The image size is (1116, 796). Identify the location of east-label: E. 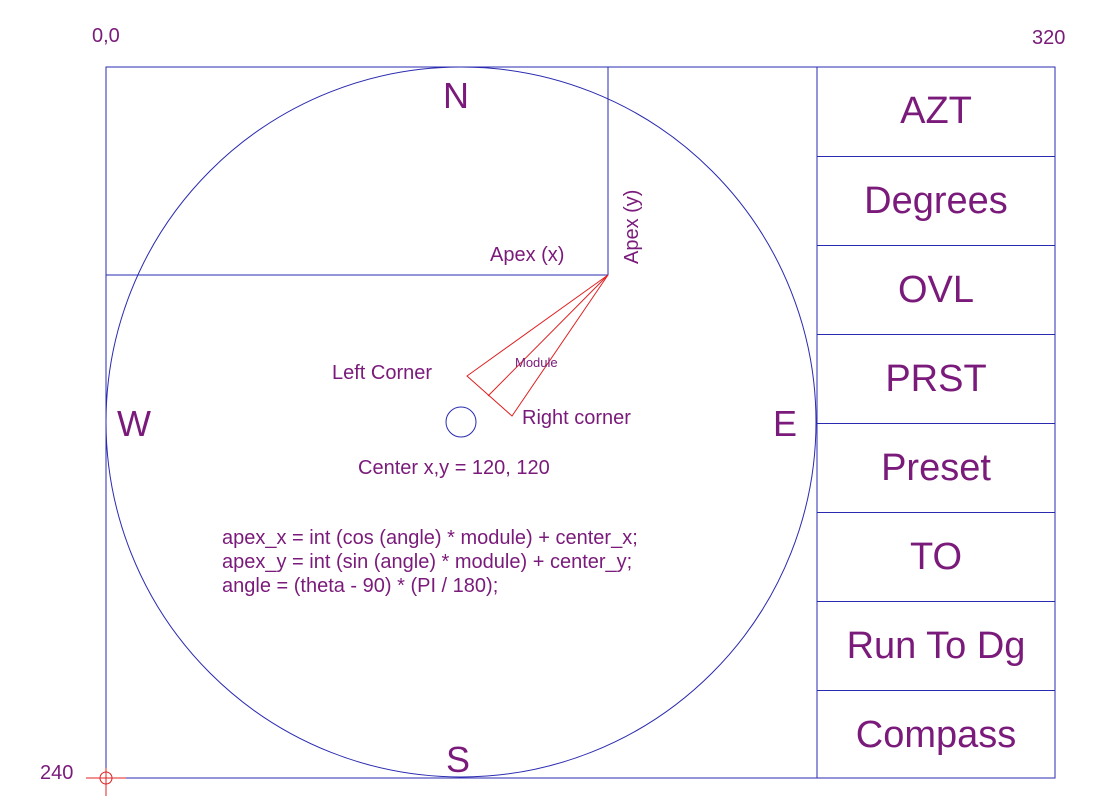
(785, 423).